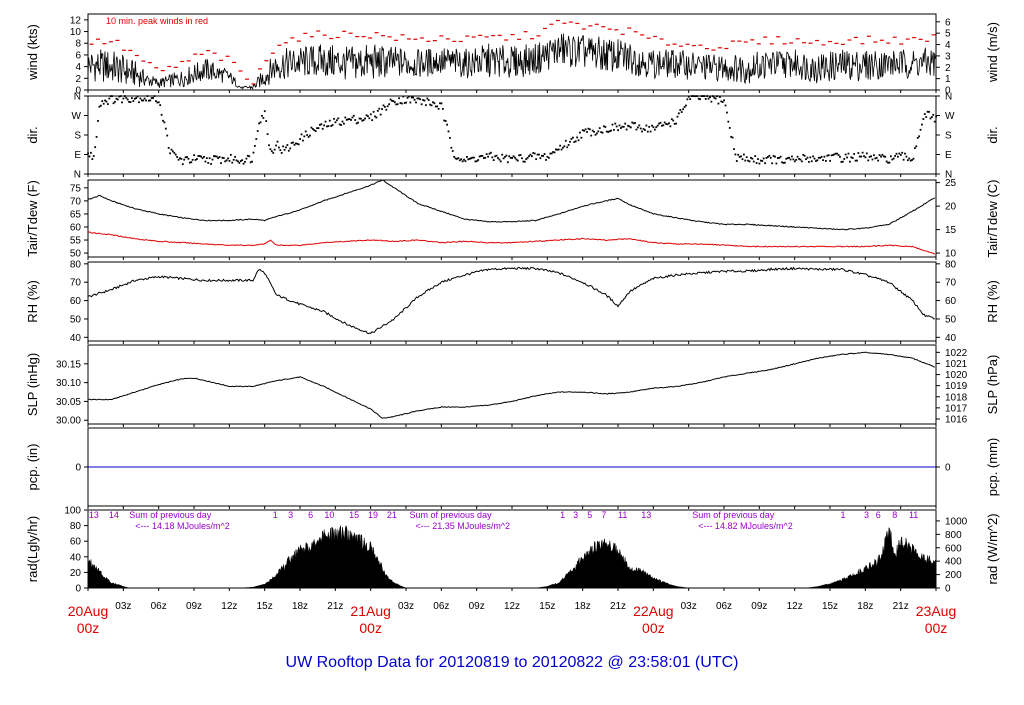 Image resolution: width=1024 pixels, height=705 pixels. What do you see at coordinates (76, 283) in the screenshot?
I see `left-tick-label: 70` at bounding box center [76, 283].